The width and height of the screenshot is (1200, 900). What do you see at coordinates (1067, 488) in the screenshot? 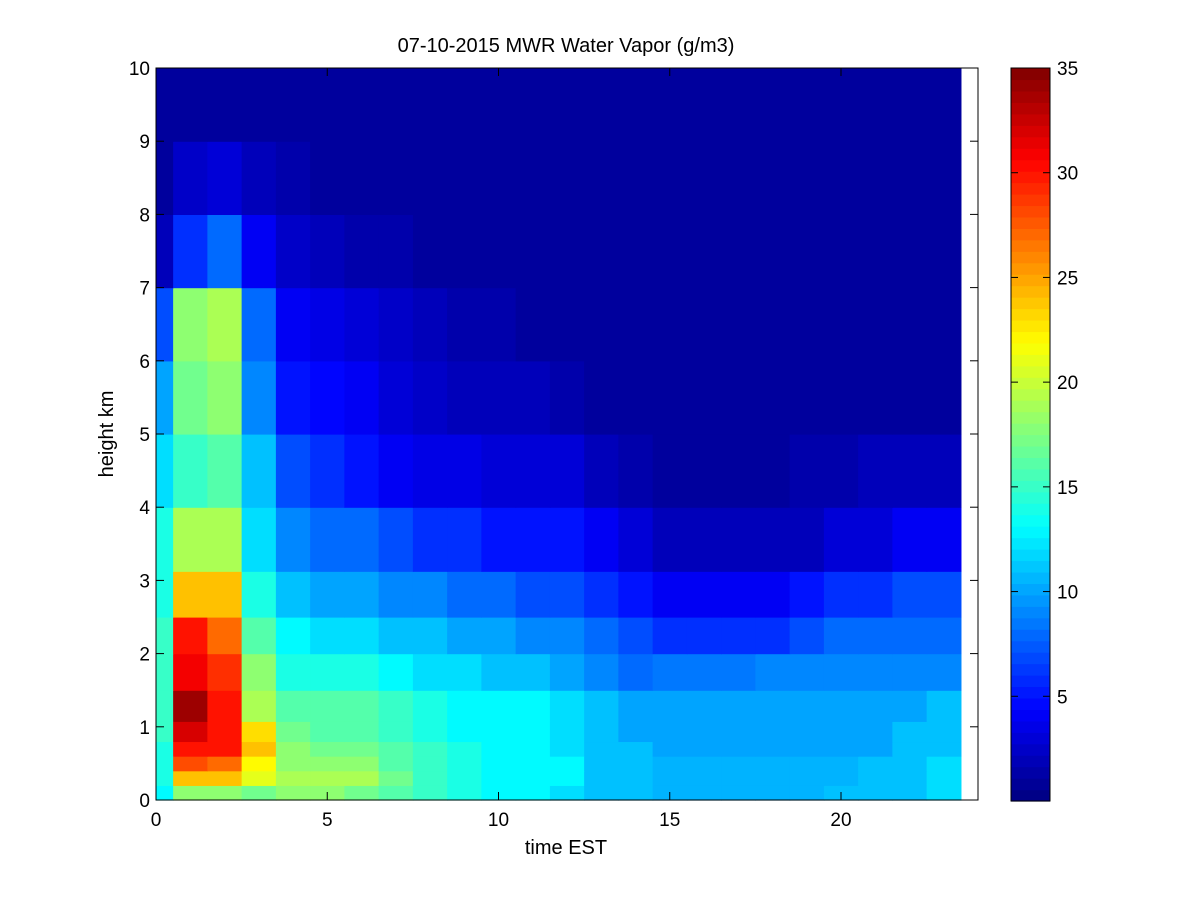
I see `colorbar-tick-label: 15` at bounding box center [1067, 488].